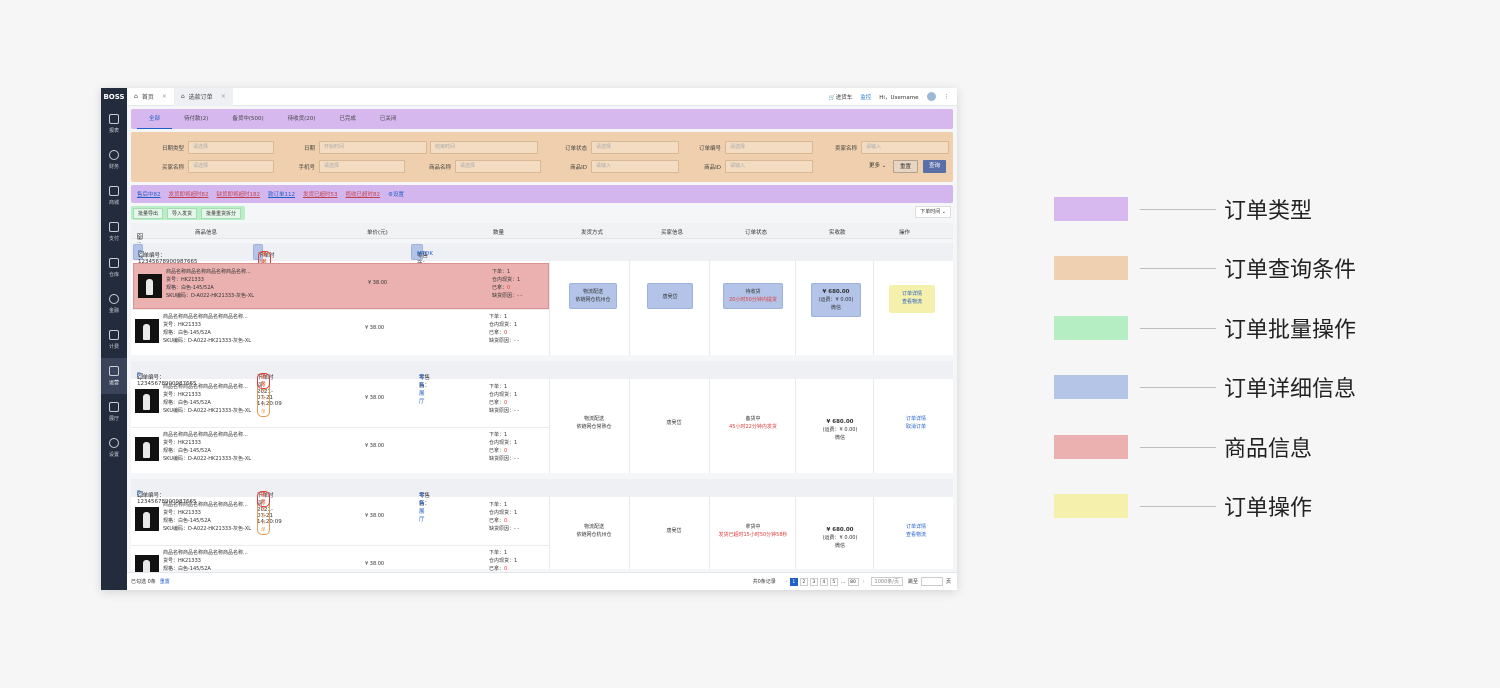 The width and height of the screenshot is (1500, 688). I want to click on avatar, so click(931, 96).